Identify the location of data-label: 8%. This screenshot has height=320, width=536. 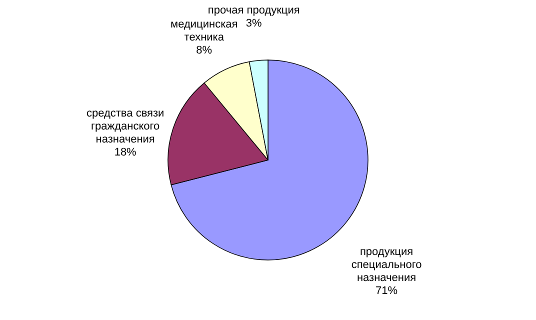
(204, 50).